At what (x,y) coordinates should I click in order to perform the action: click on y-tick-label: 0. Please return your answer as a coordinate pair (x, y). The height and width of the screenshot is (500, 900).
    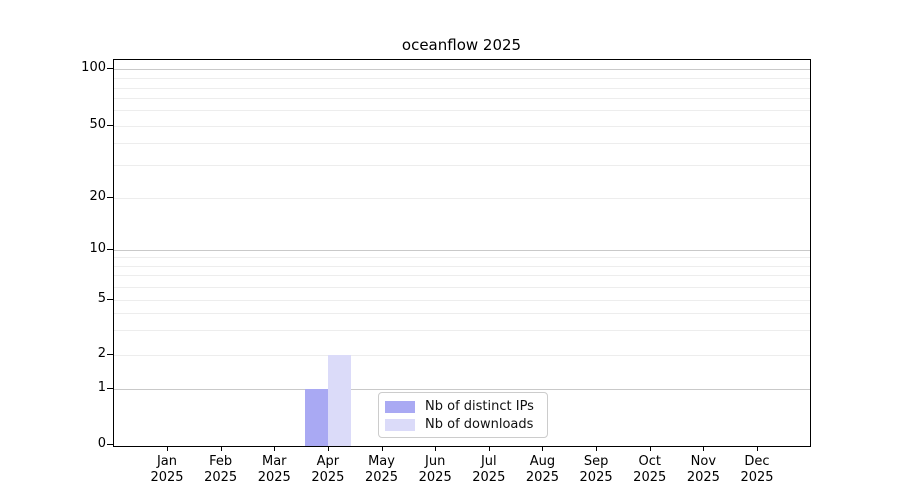
    Looking at the image, I should click on (101, 443).